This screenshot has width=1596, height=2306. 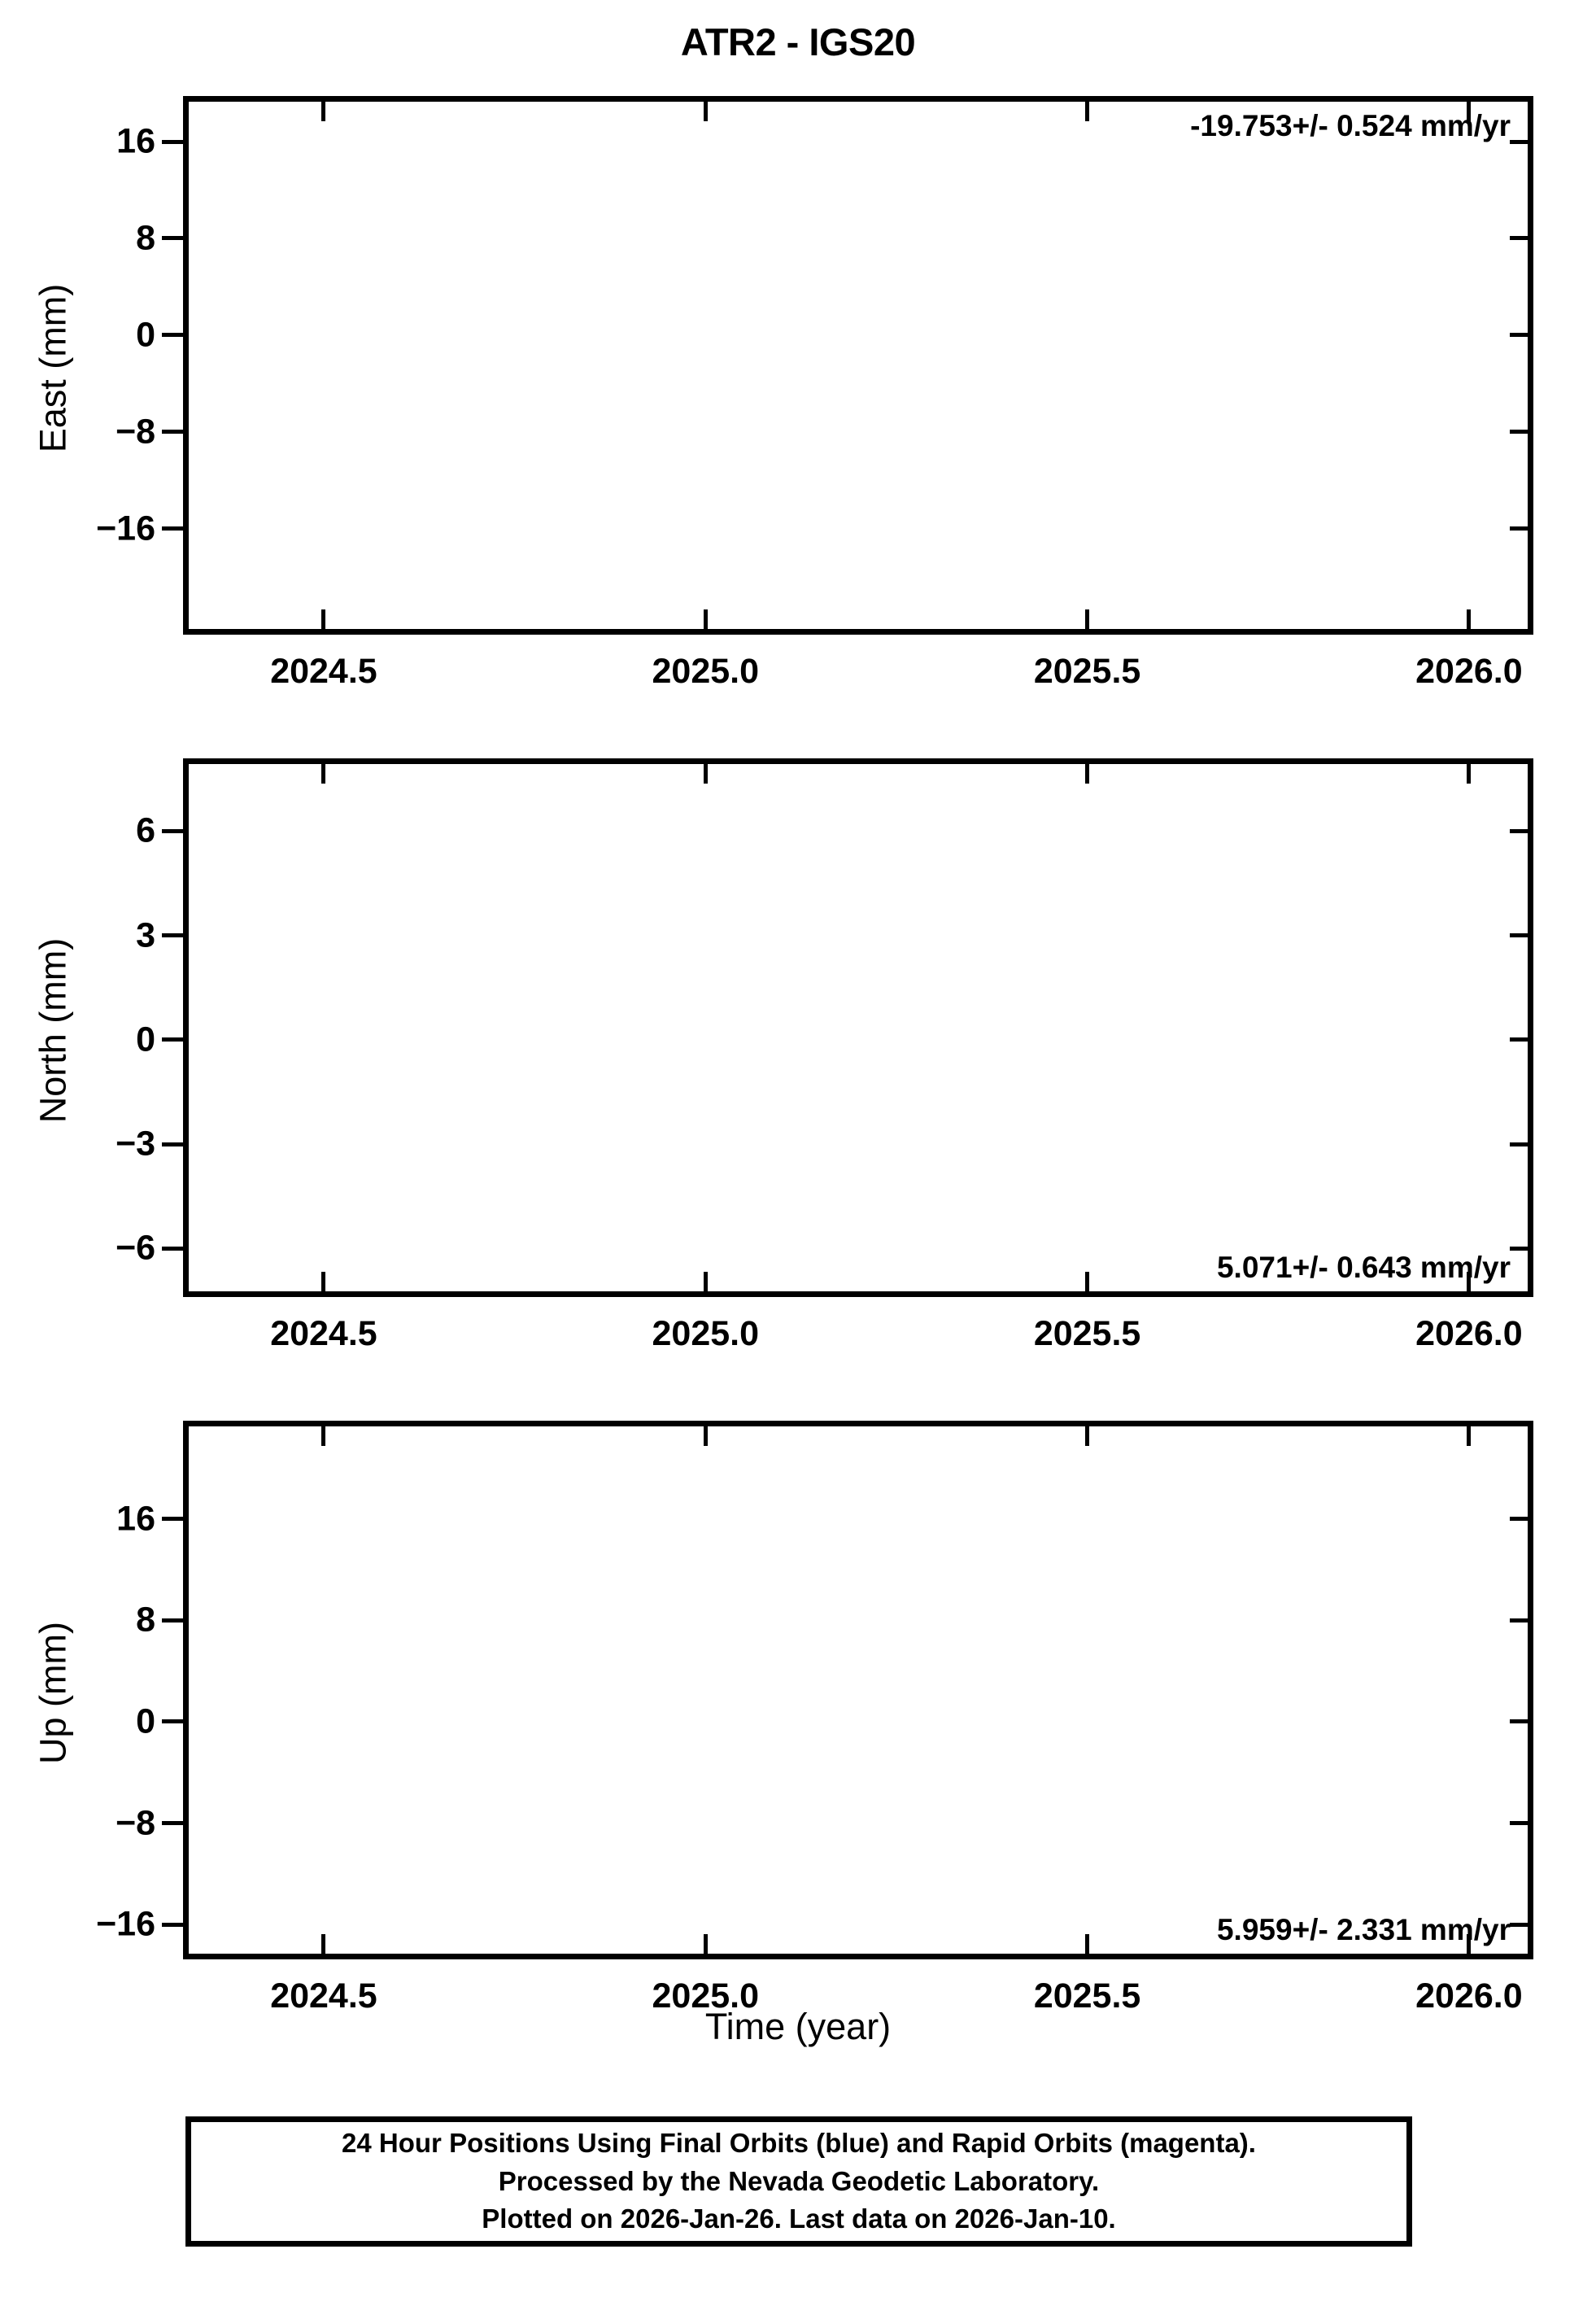 I want to click on x-tick-label-north-2: 2025.5, so click(x=1087, y=1333).